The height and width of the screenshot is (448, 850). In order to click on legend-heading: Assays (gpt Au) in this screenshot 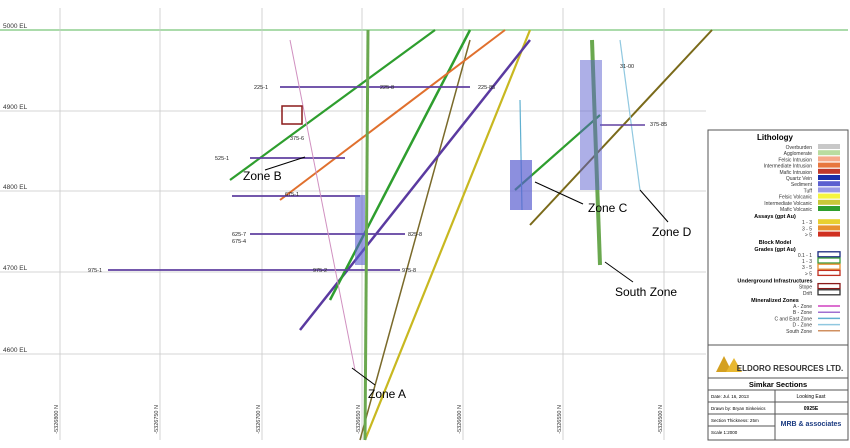, I will do `click(775, 217)`.